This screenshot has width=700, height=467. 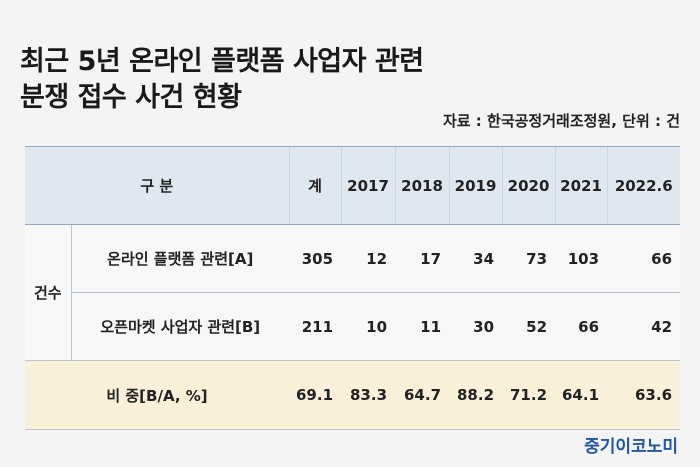 I want to click on cell-value: 73, so click(x=529, y=258).